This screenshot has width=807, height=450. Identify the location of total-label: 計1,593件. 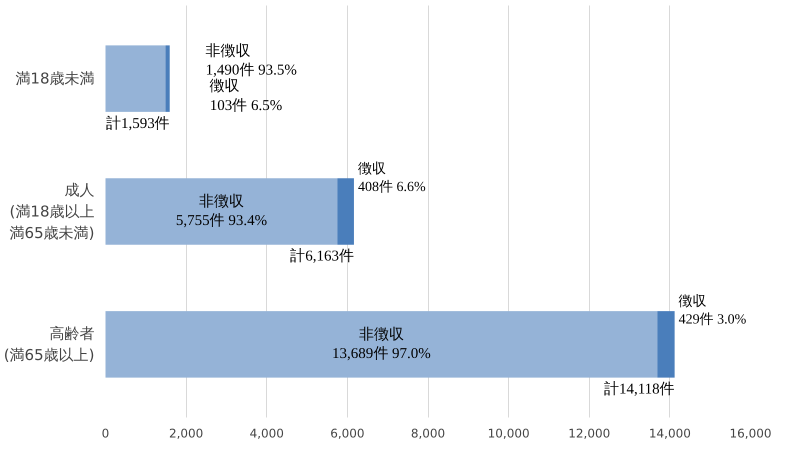
(138, 123).